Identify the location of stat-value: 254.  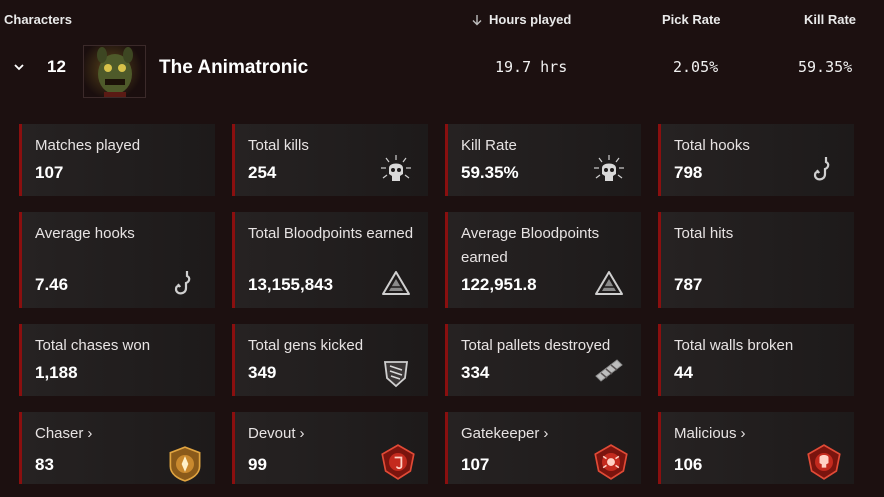
(262, 172).